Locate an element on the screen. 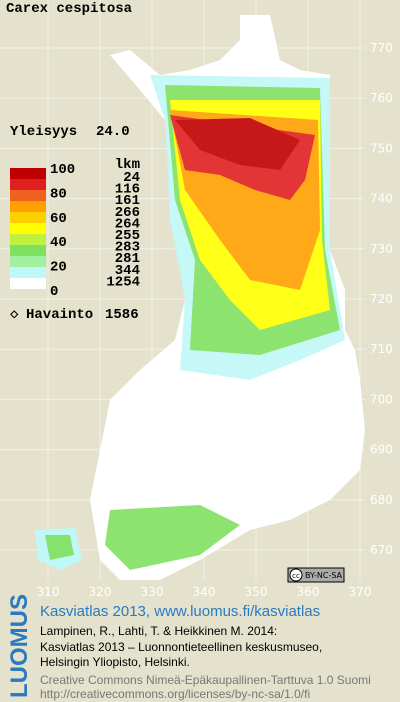 This screenshot has height=702, width=400. north-tick-label: 720 is located at coordinates (381, 299).